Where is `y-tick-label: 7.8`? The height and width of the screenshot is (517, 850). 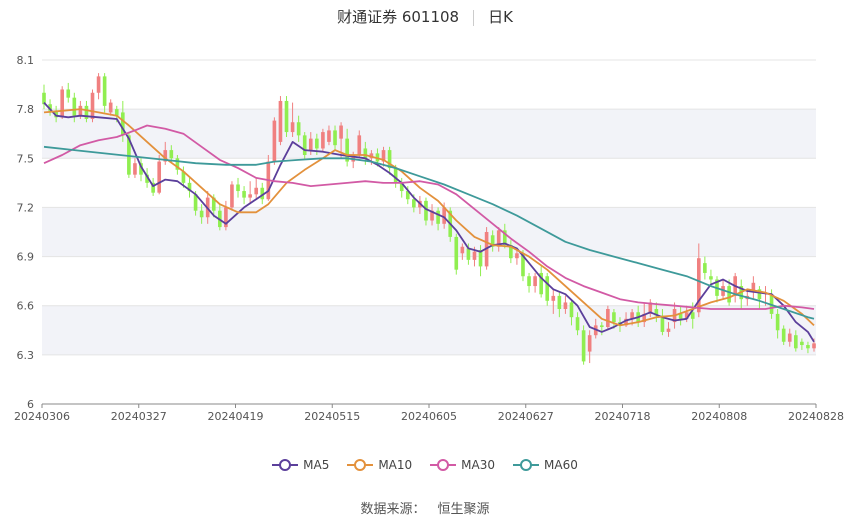
y-tick-label: 7.8 is located at coordinates (26, 109).